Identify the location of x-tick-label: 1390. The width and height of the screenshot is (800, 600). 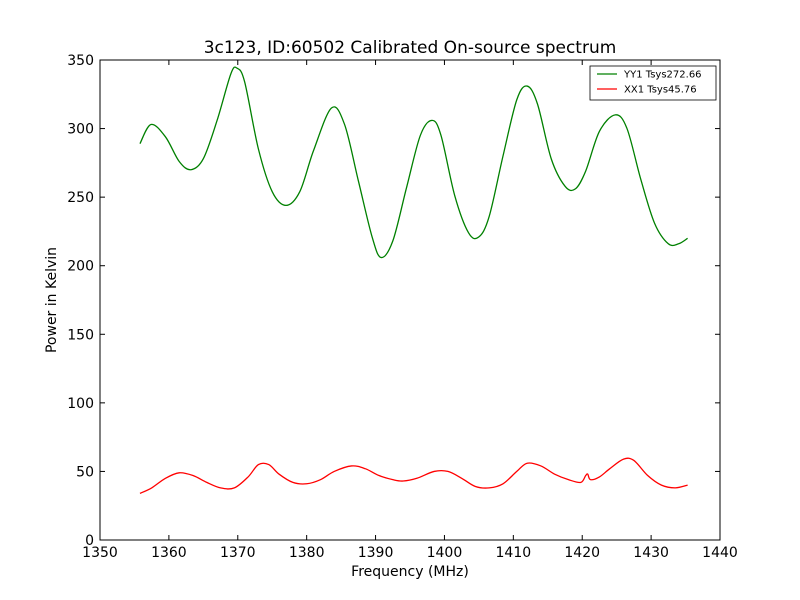
(376, 553).